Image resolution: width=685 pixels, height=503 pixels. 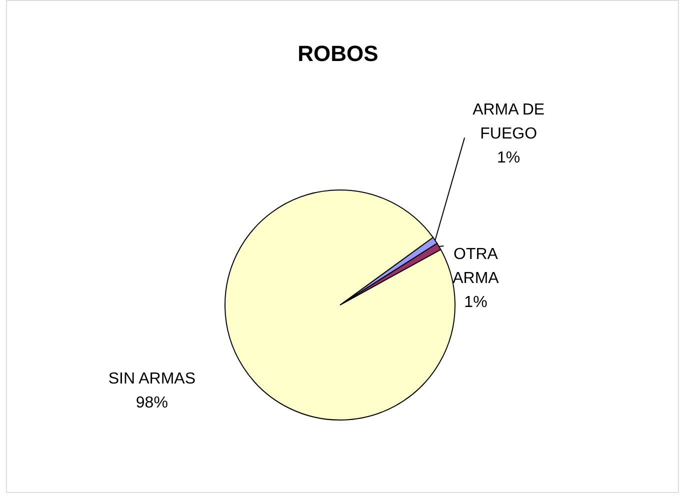 I want to click on data-label: 98%, so click(x=152, y=403).